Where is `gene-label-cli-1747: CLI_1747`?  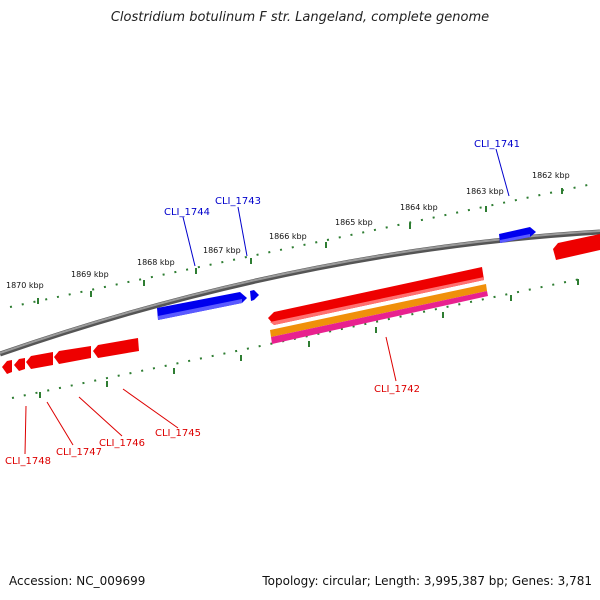 gene-label-cli-1747: CLI_1747 is located at coordinates (79, 452).